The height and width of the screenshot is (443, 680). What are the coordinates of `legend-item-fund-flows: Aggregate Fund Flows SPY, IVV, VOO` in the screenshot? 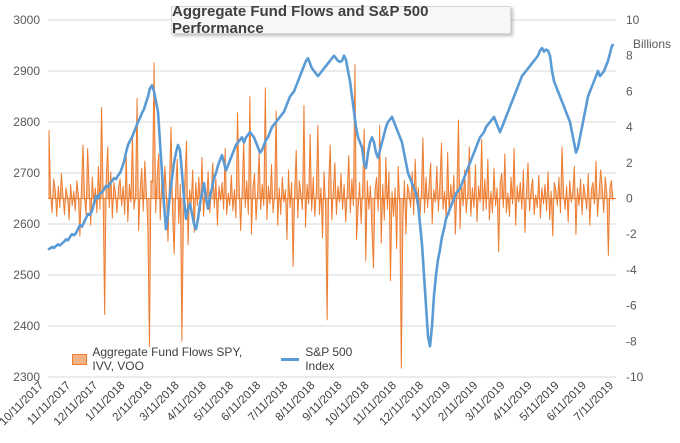 It's located at (167, 359).